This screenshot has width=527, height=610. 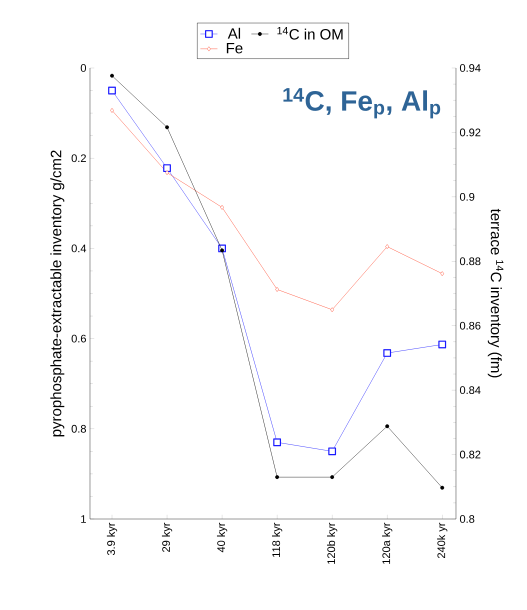 What do you see at coordinates (470, 390) in the screenshot?
I see `y2-tick-label: 0.84` at bounding box center [470, 390].